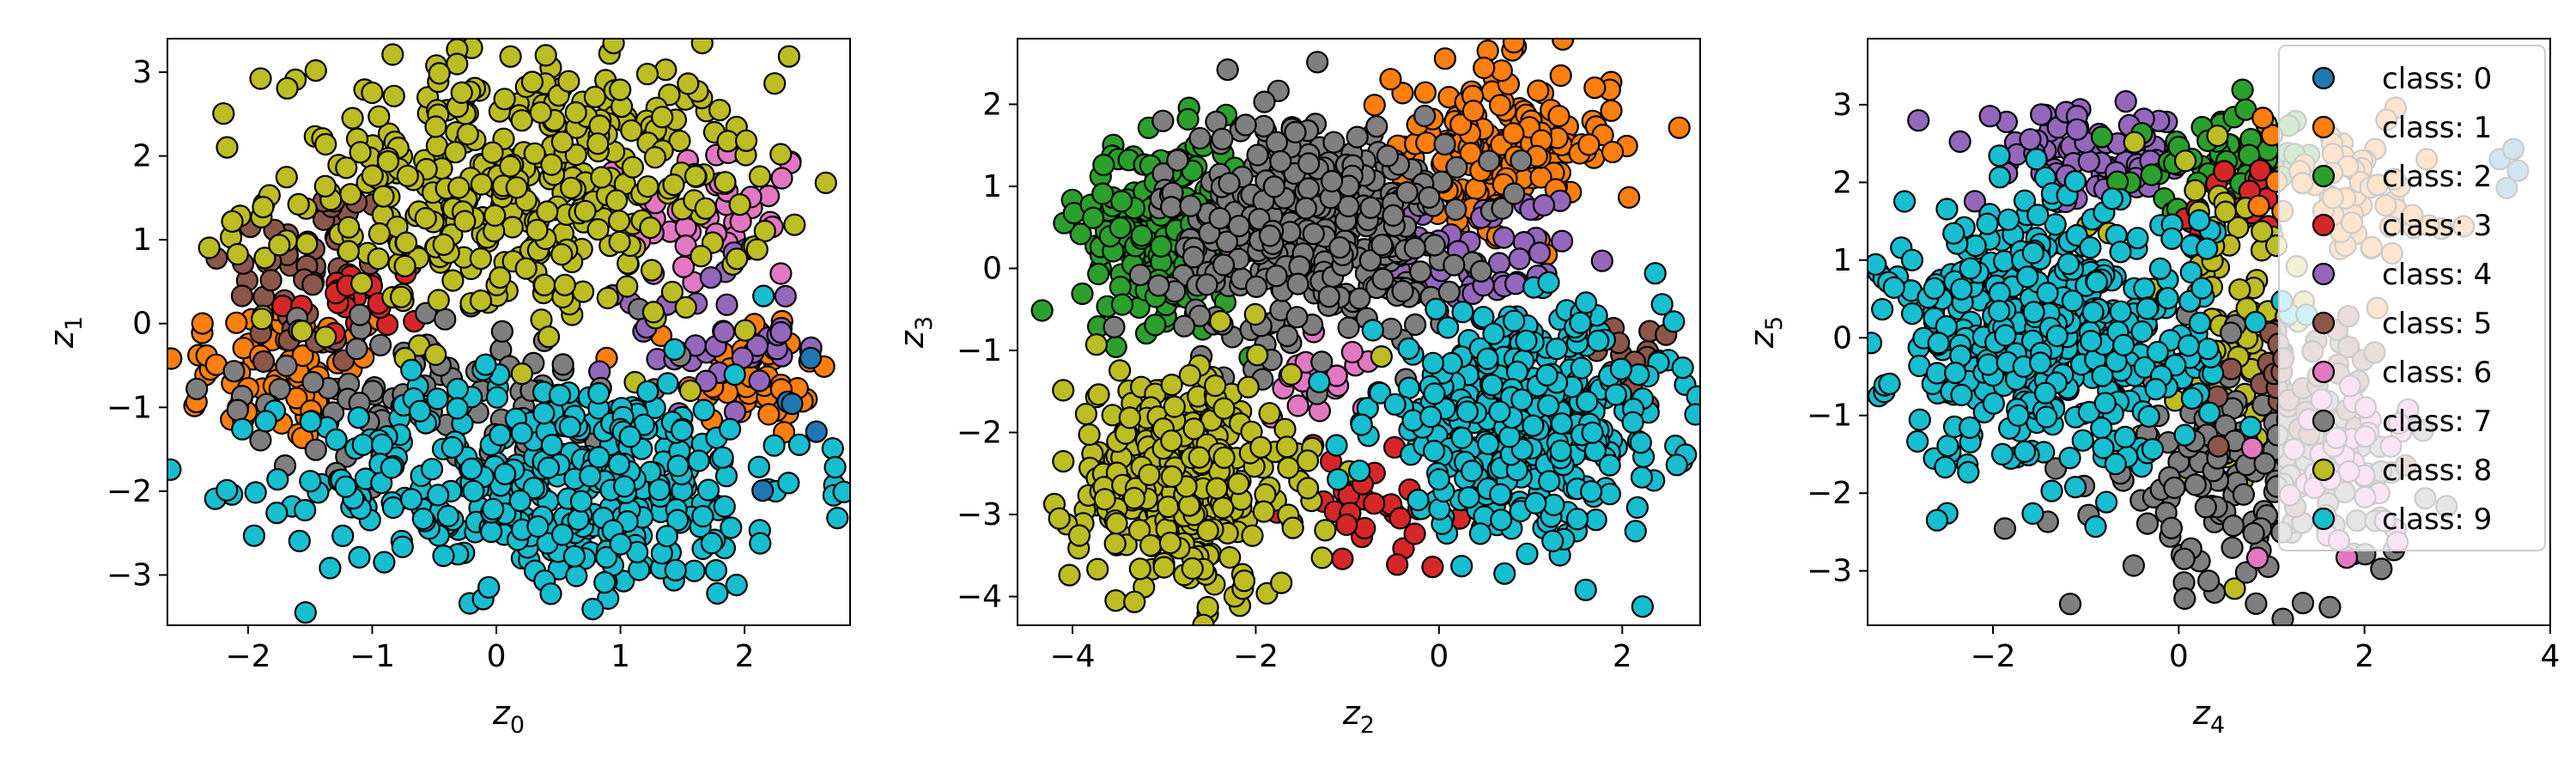 This screenshot has width=2576, height=773. Describe the element at coordinates (745, 656) in the screenshot. I see `x-tick-label: 2` at that location.